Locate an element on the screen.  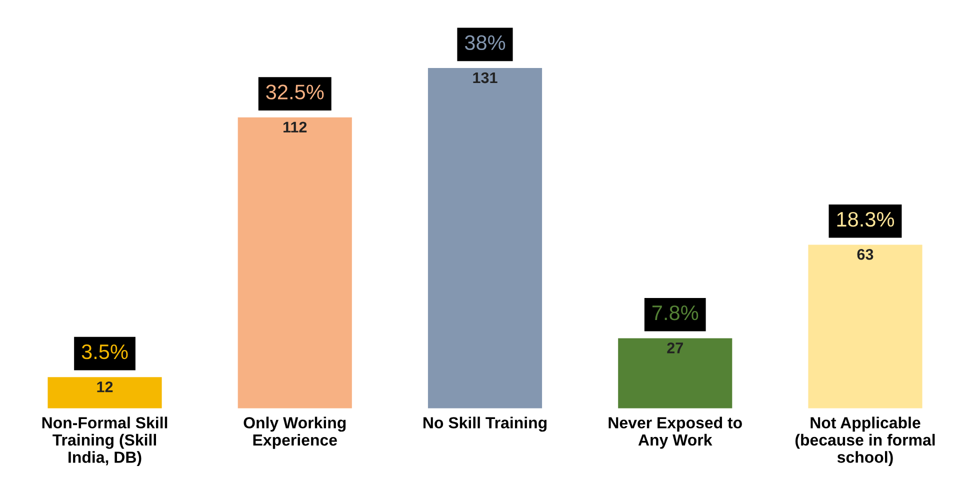
x-tick-label: Never Exposed to Any Work is located at coordinates (675, 432).